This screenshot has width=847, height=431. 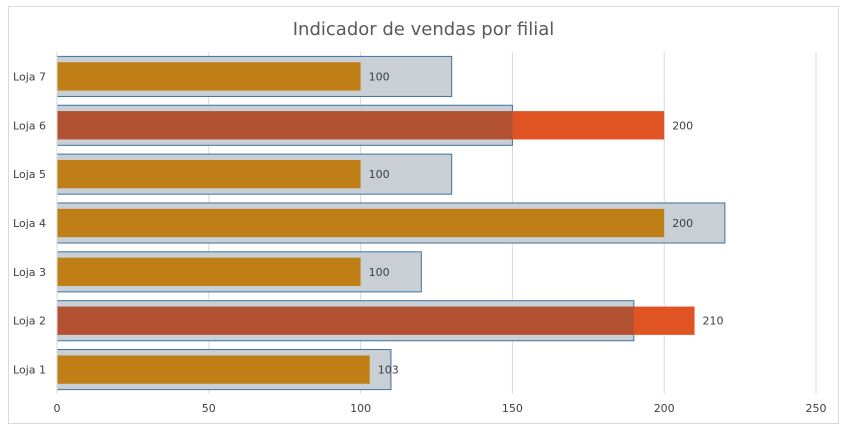 What do you see at coordinates (29, 272) in the screenshot?
I see `y-category-label-3: Loja 3` at bounding box center [29, 272].